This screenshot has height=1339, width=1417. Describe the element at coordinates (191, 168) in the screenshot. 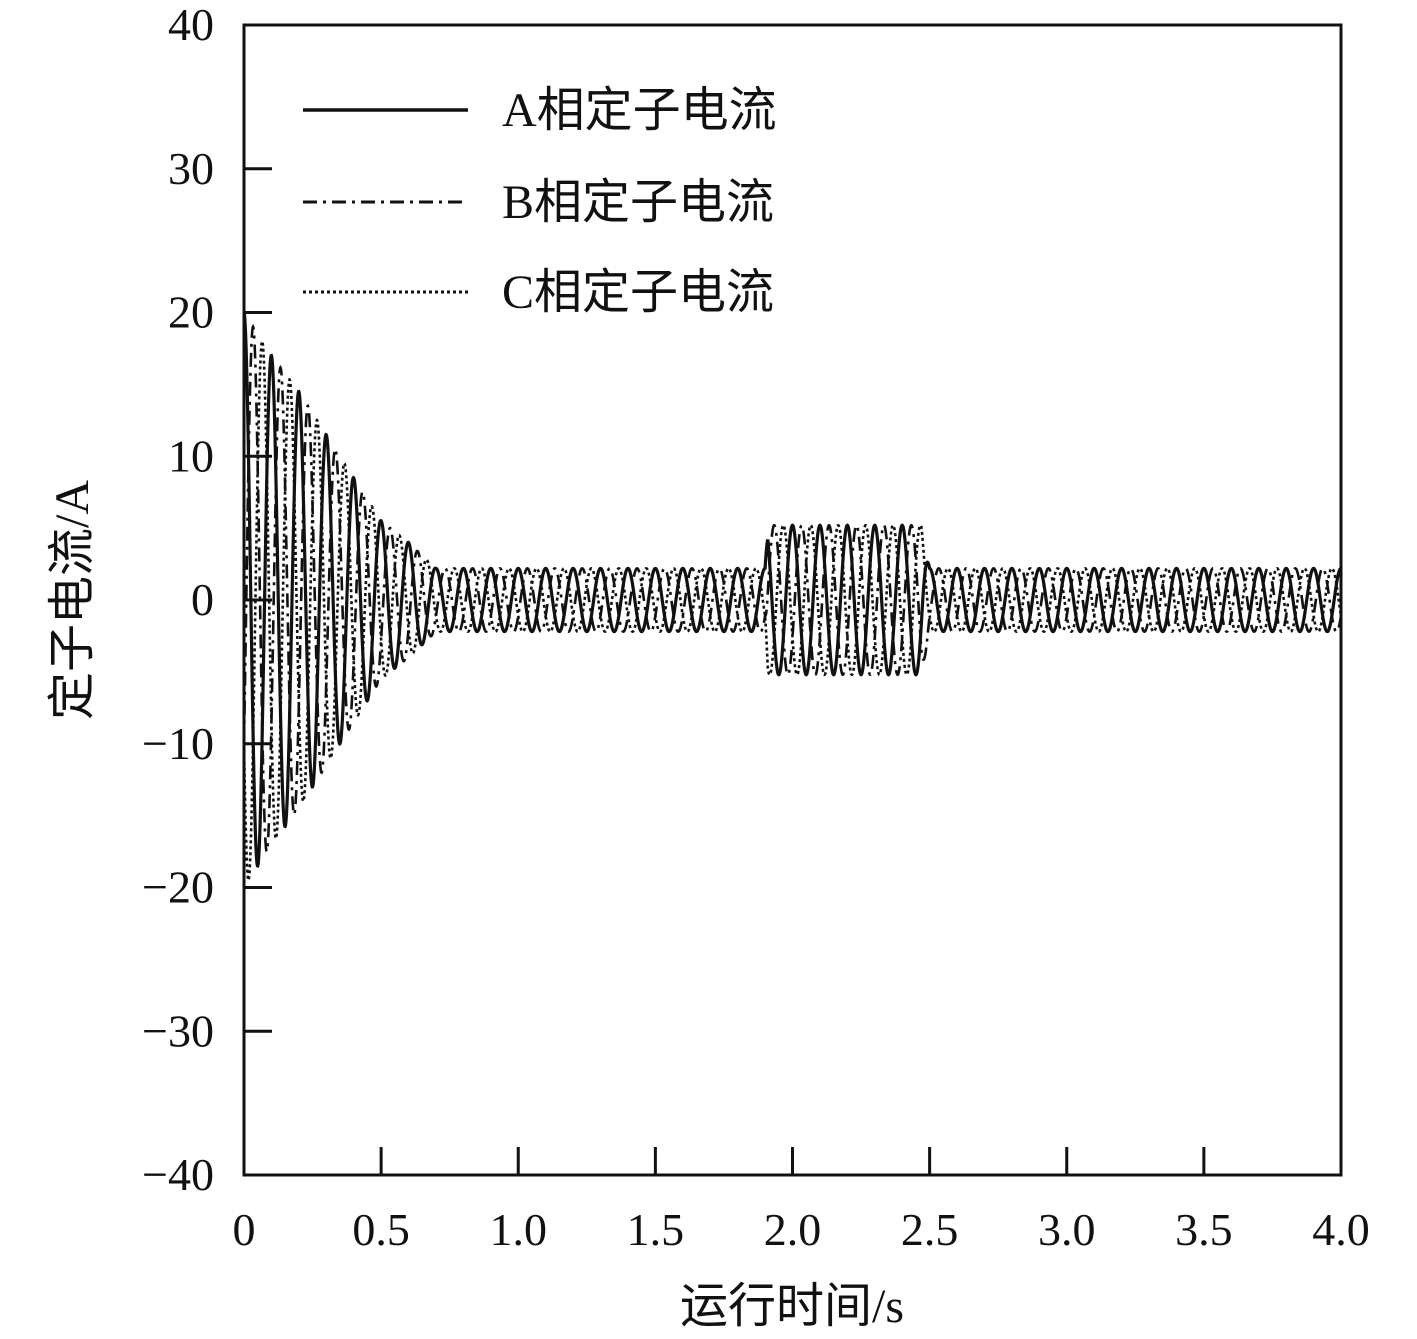

I see `y-tick-label: 30` at that location.